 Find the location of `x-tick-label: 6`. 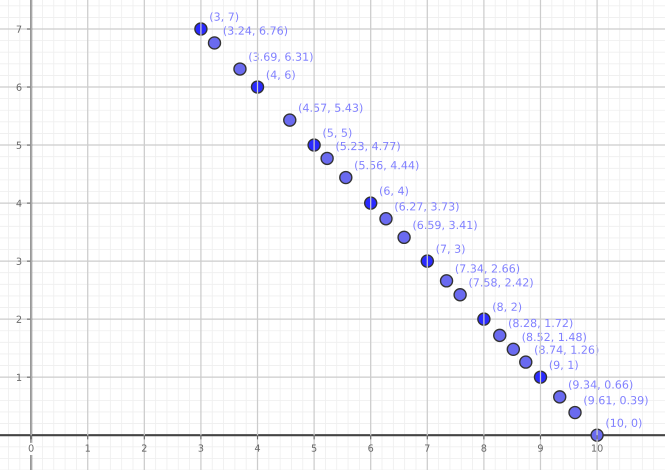

x-tick-label: 6 is located at coordinates (371, 448).